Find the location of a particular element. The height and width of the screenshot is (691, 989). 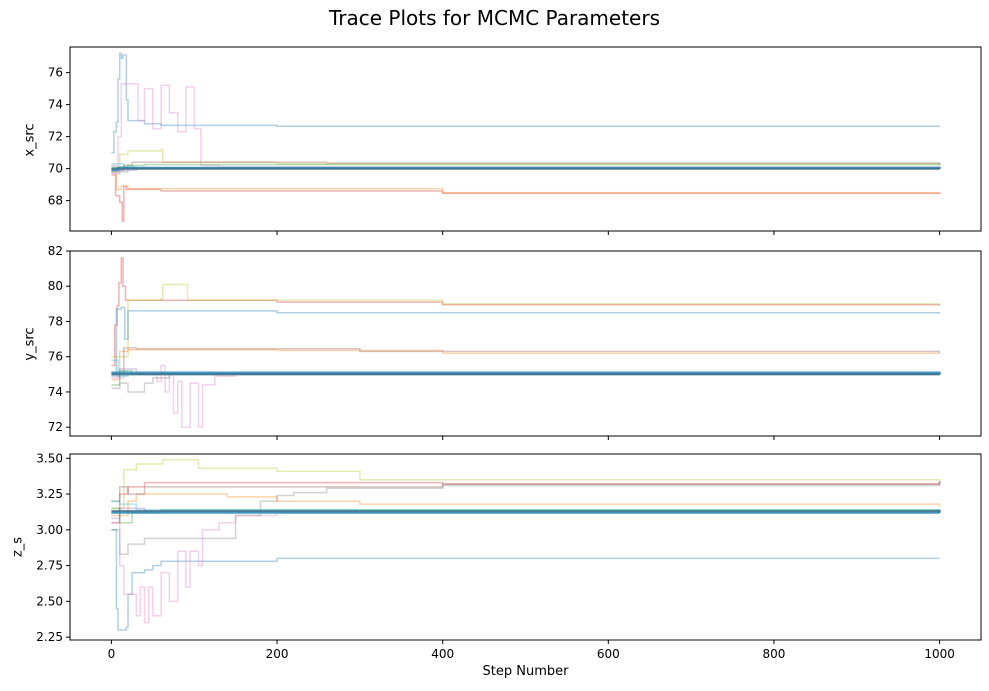

y-tick-label: 3.00 is located at coordinates (49, 530).